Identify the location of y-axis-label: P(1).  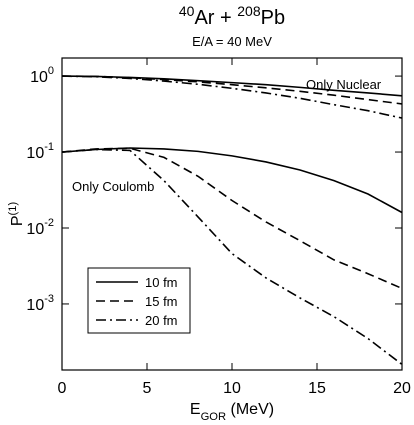
(16, 214).